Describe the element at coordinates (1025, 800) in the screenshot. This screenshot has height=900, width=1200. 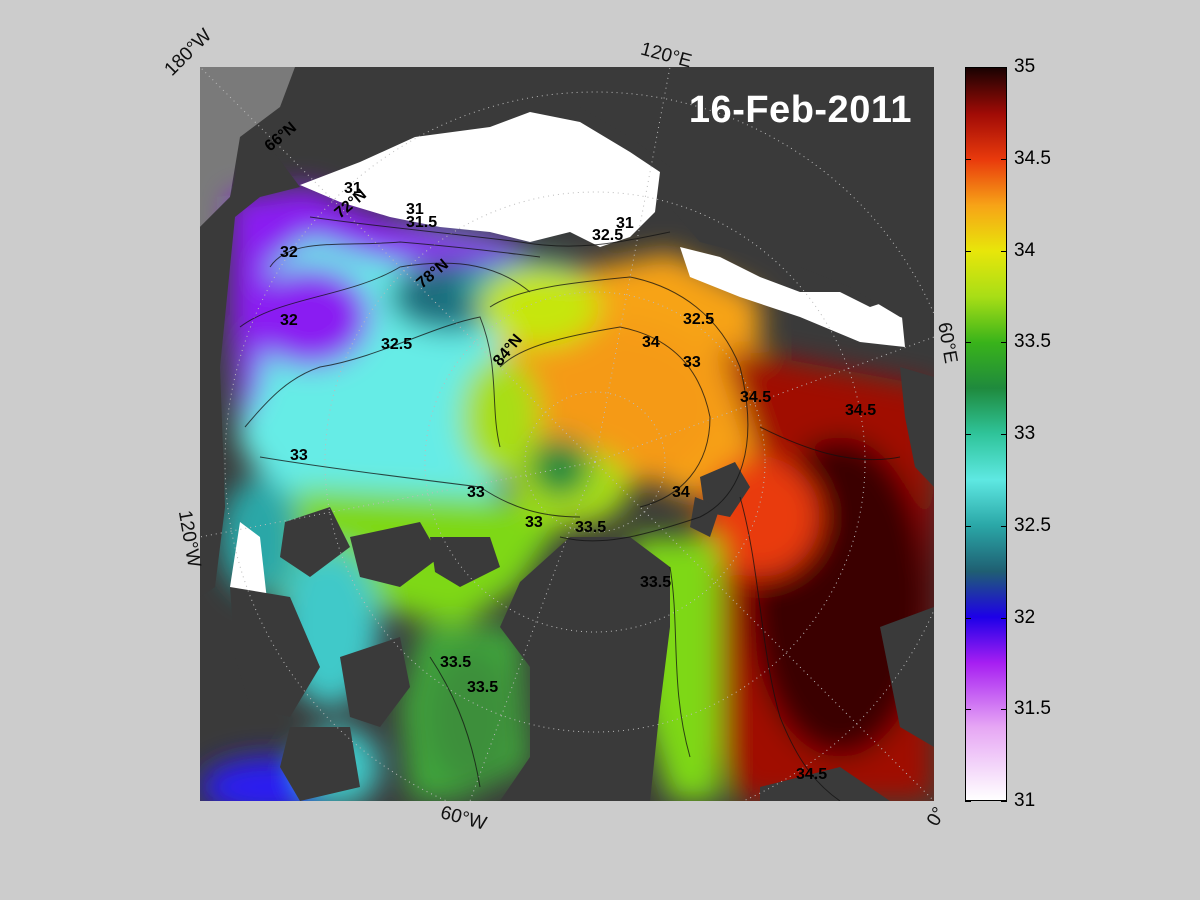
I see `colorbar-tick-label: 31` at that location.